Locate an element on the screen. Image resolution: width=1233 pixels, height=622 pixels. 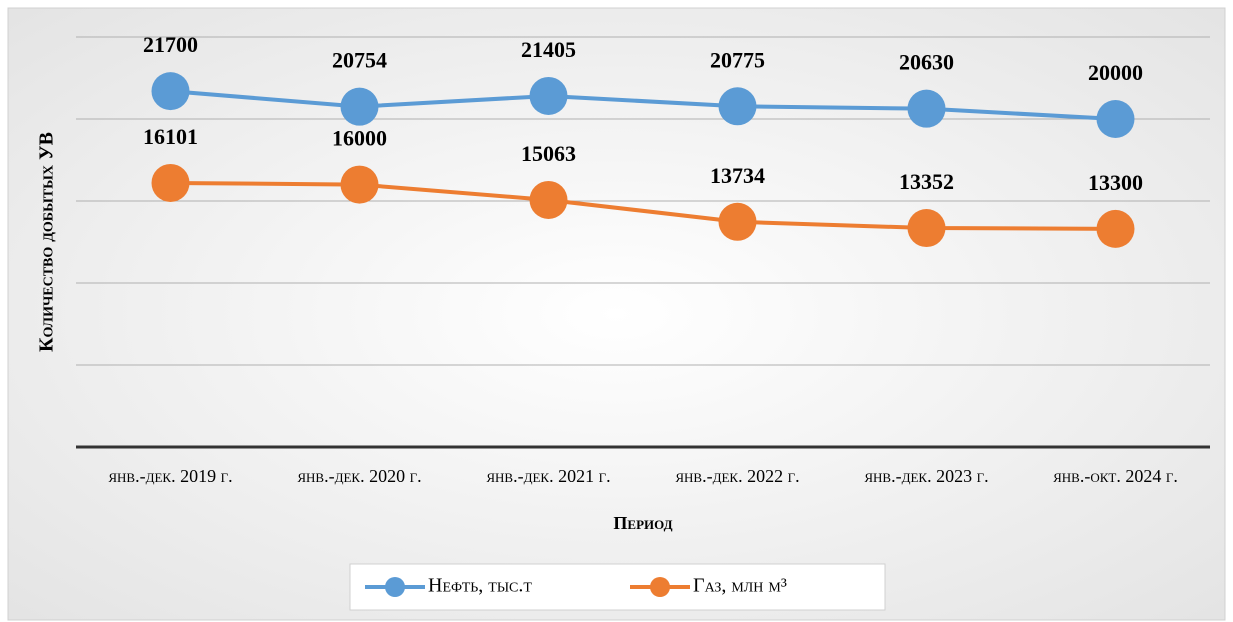
data-label: 13734 is located at coordinates (737, 175).